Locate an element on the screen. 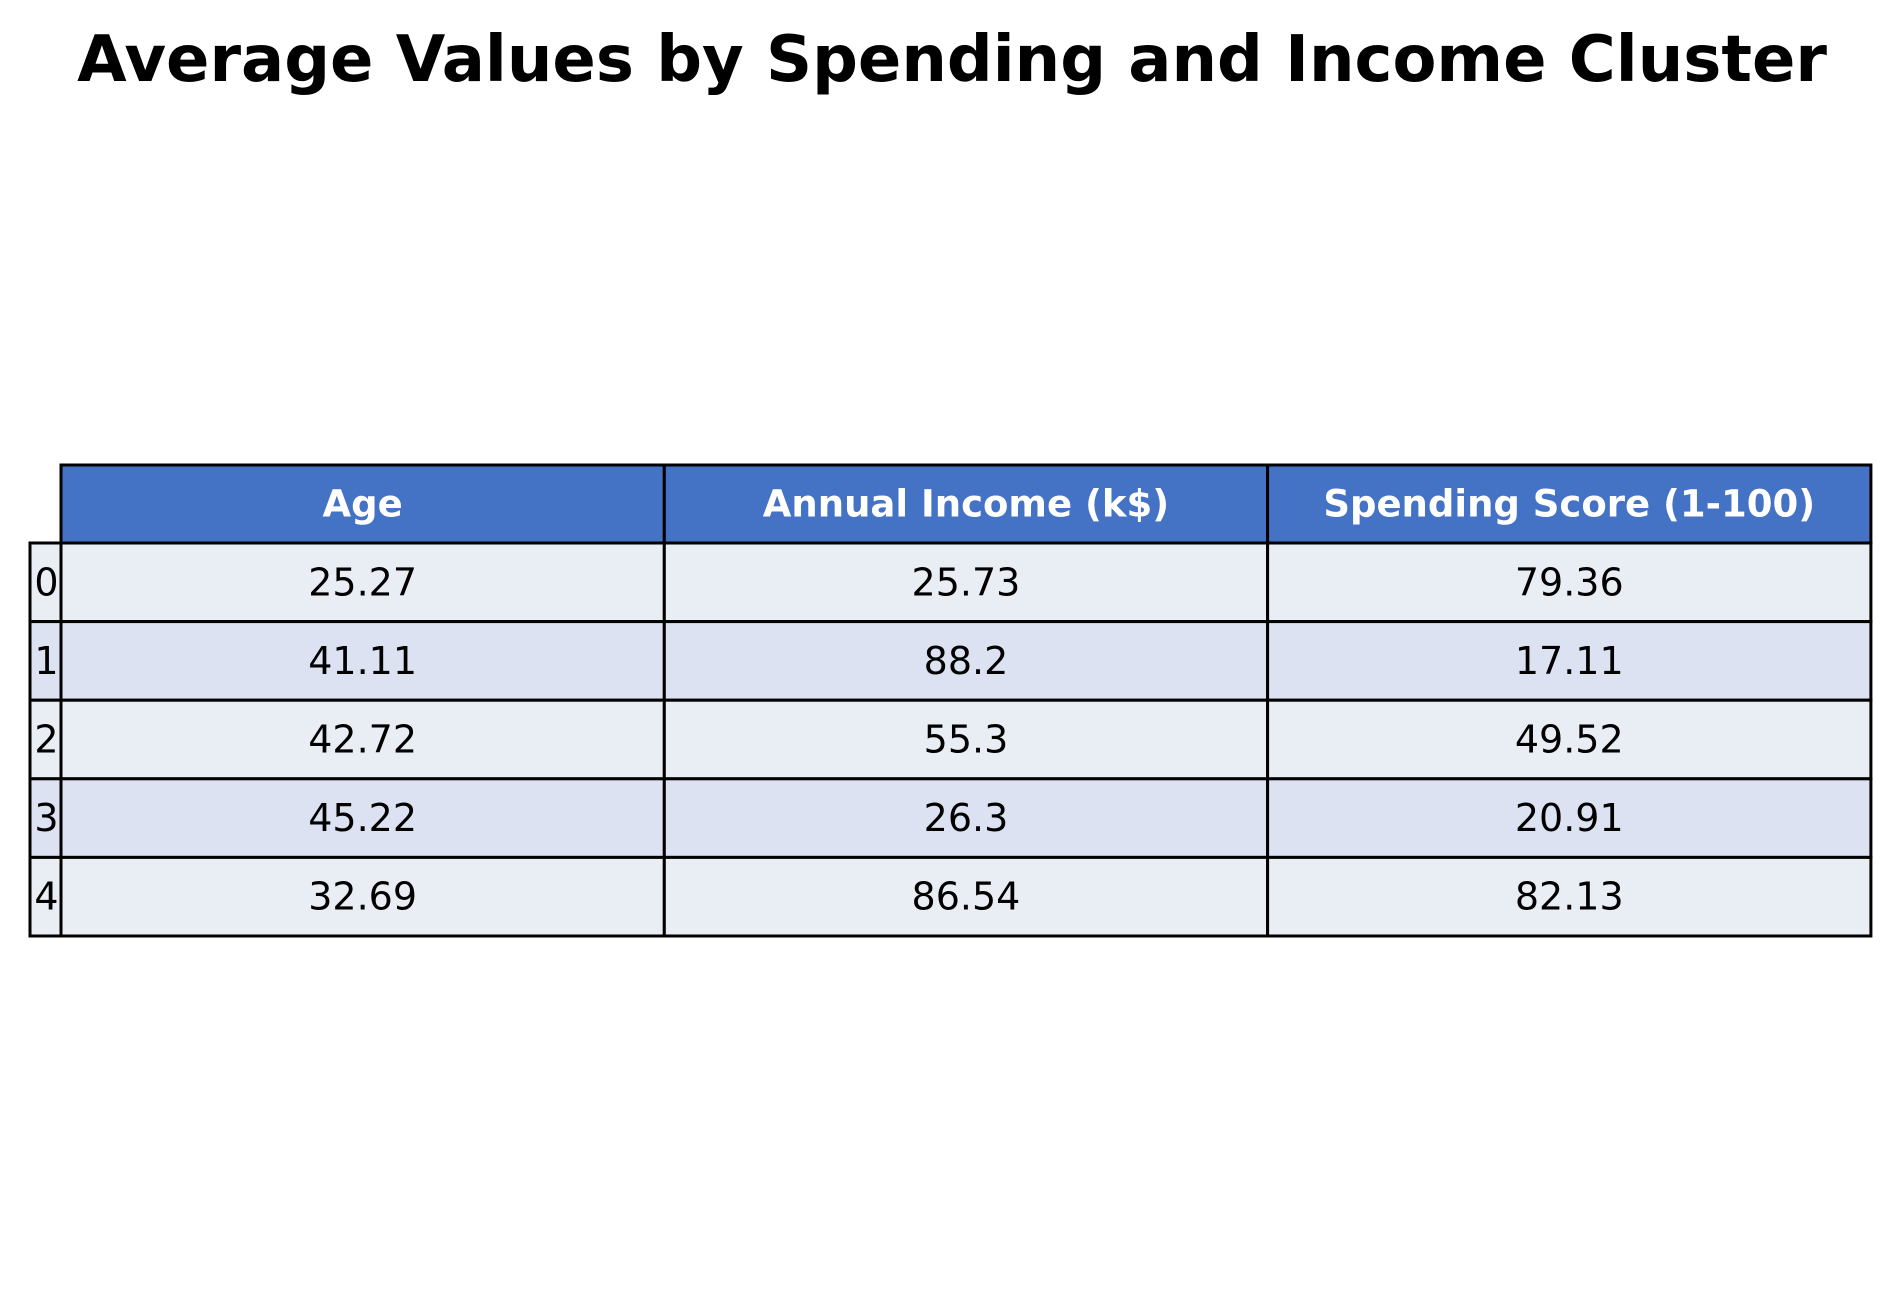  table-cell-value: 45.22 is located at coordinates (362, 818).